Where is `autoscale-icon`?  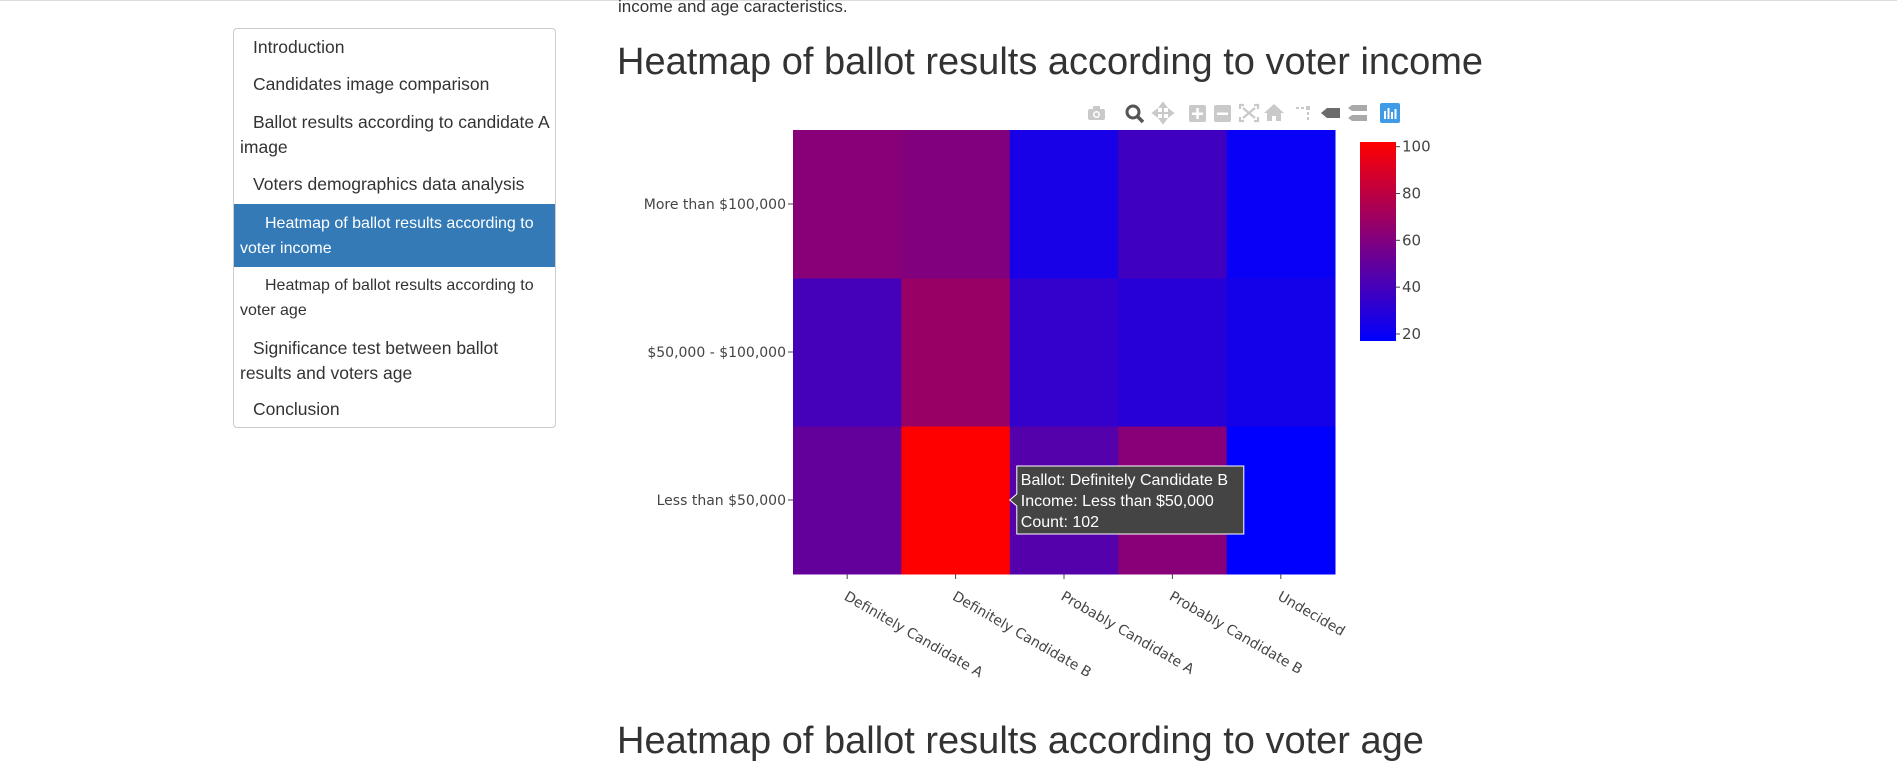
autoscale-icon is located at coordinates (1249, 113).